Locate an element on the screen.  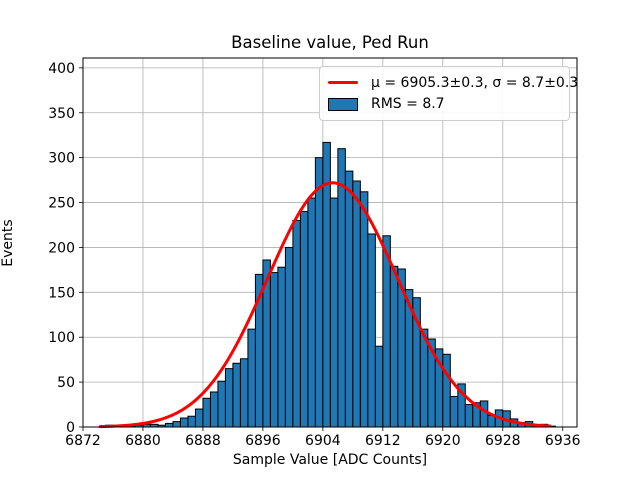
y-tick-label: 350 is located at coordinates (61, 114).